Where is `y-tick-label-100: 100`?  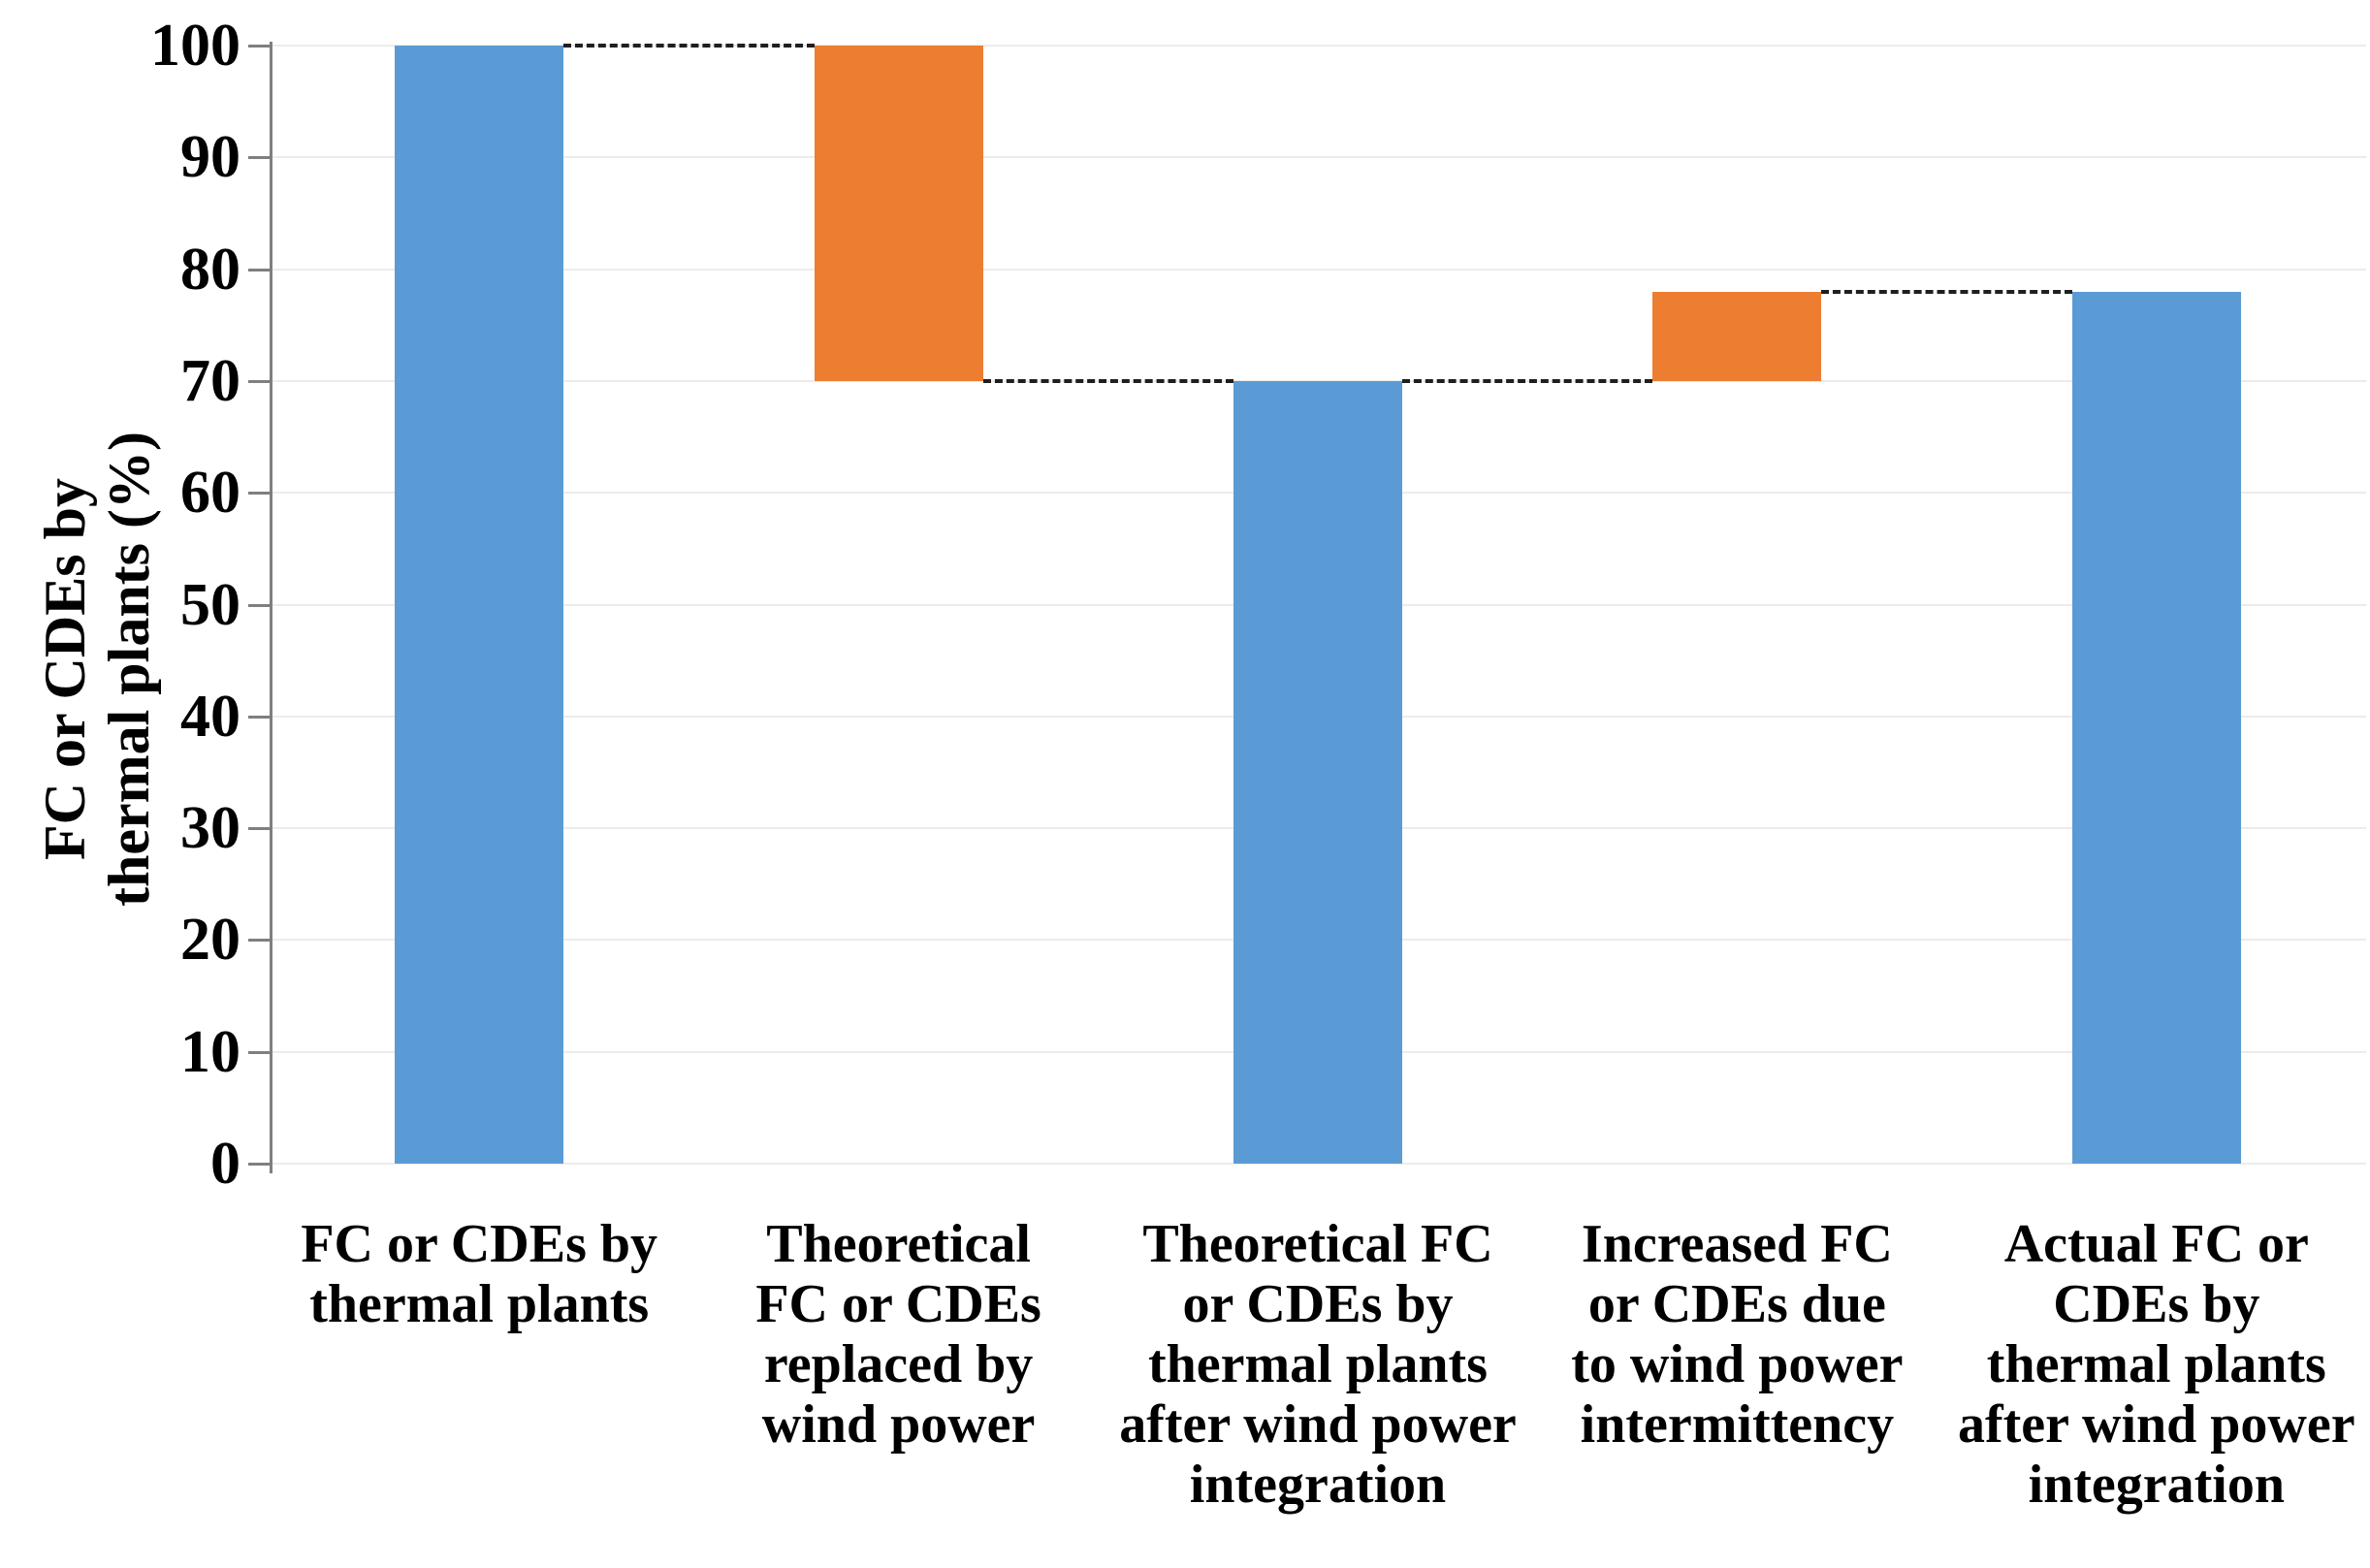 y-tick-label-100: 100 is located at coordinates (195, 46).